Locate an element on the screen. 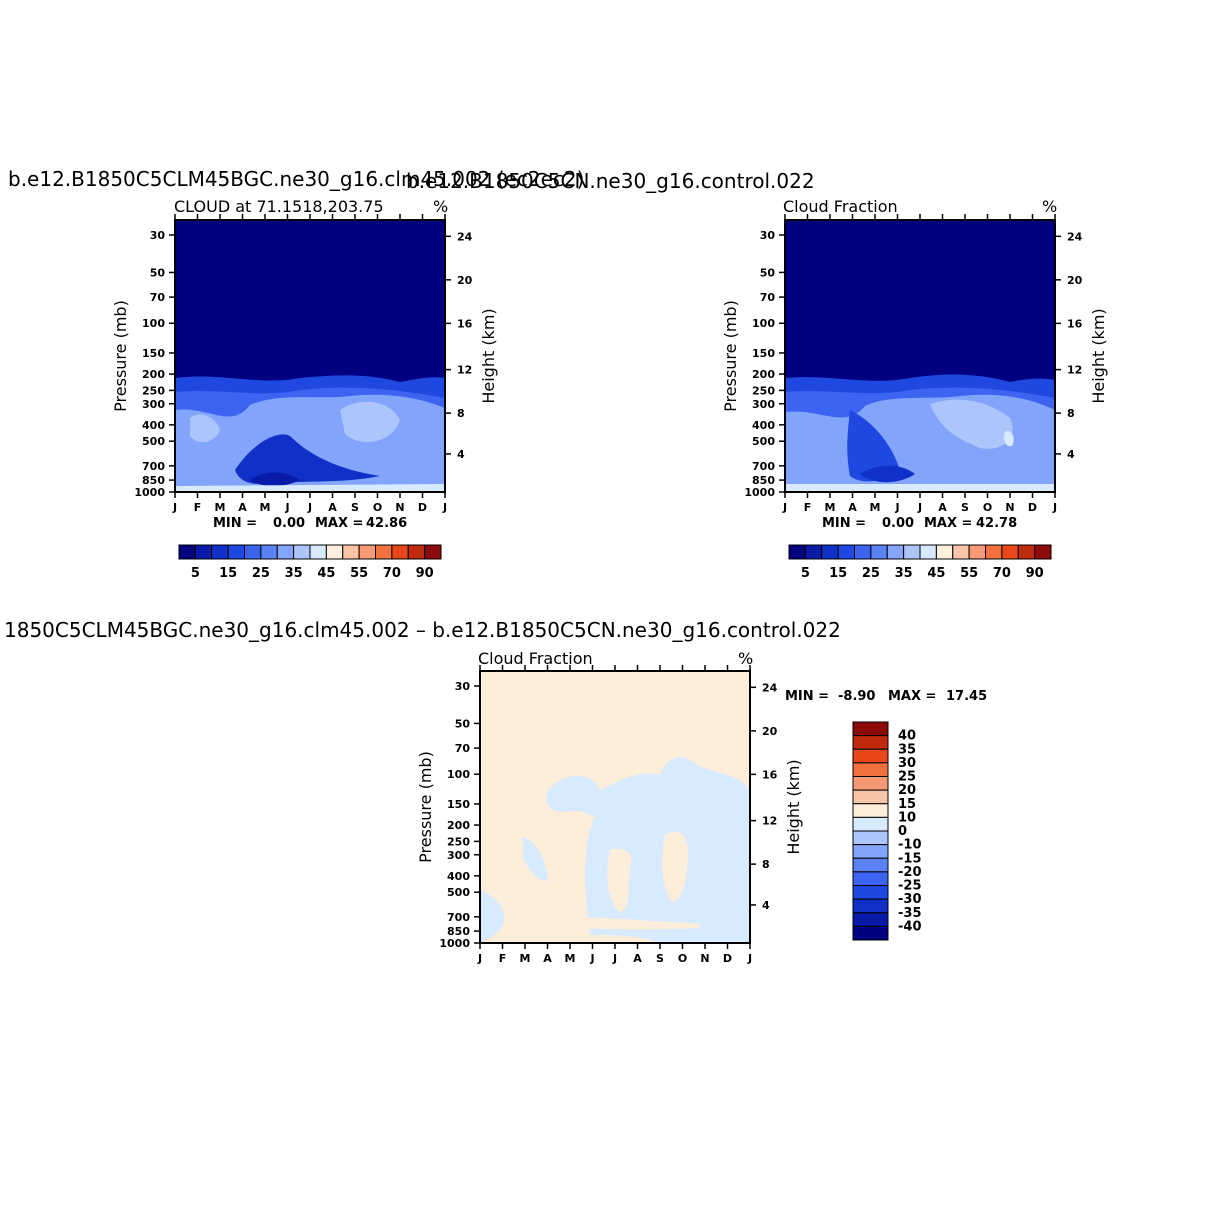 Image resolution: width=1230 pixels, height=1231 pixels. colorbar-label: 45 is located at coordinates (936, 573).